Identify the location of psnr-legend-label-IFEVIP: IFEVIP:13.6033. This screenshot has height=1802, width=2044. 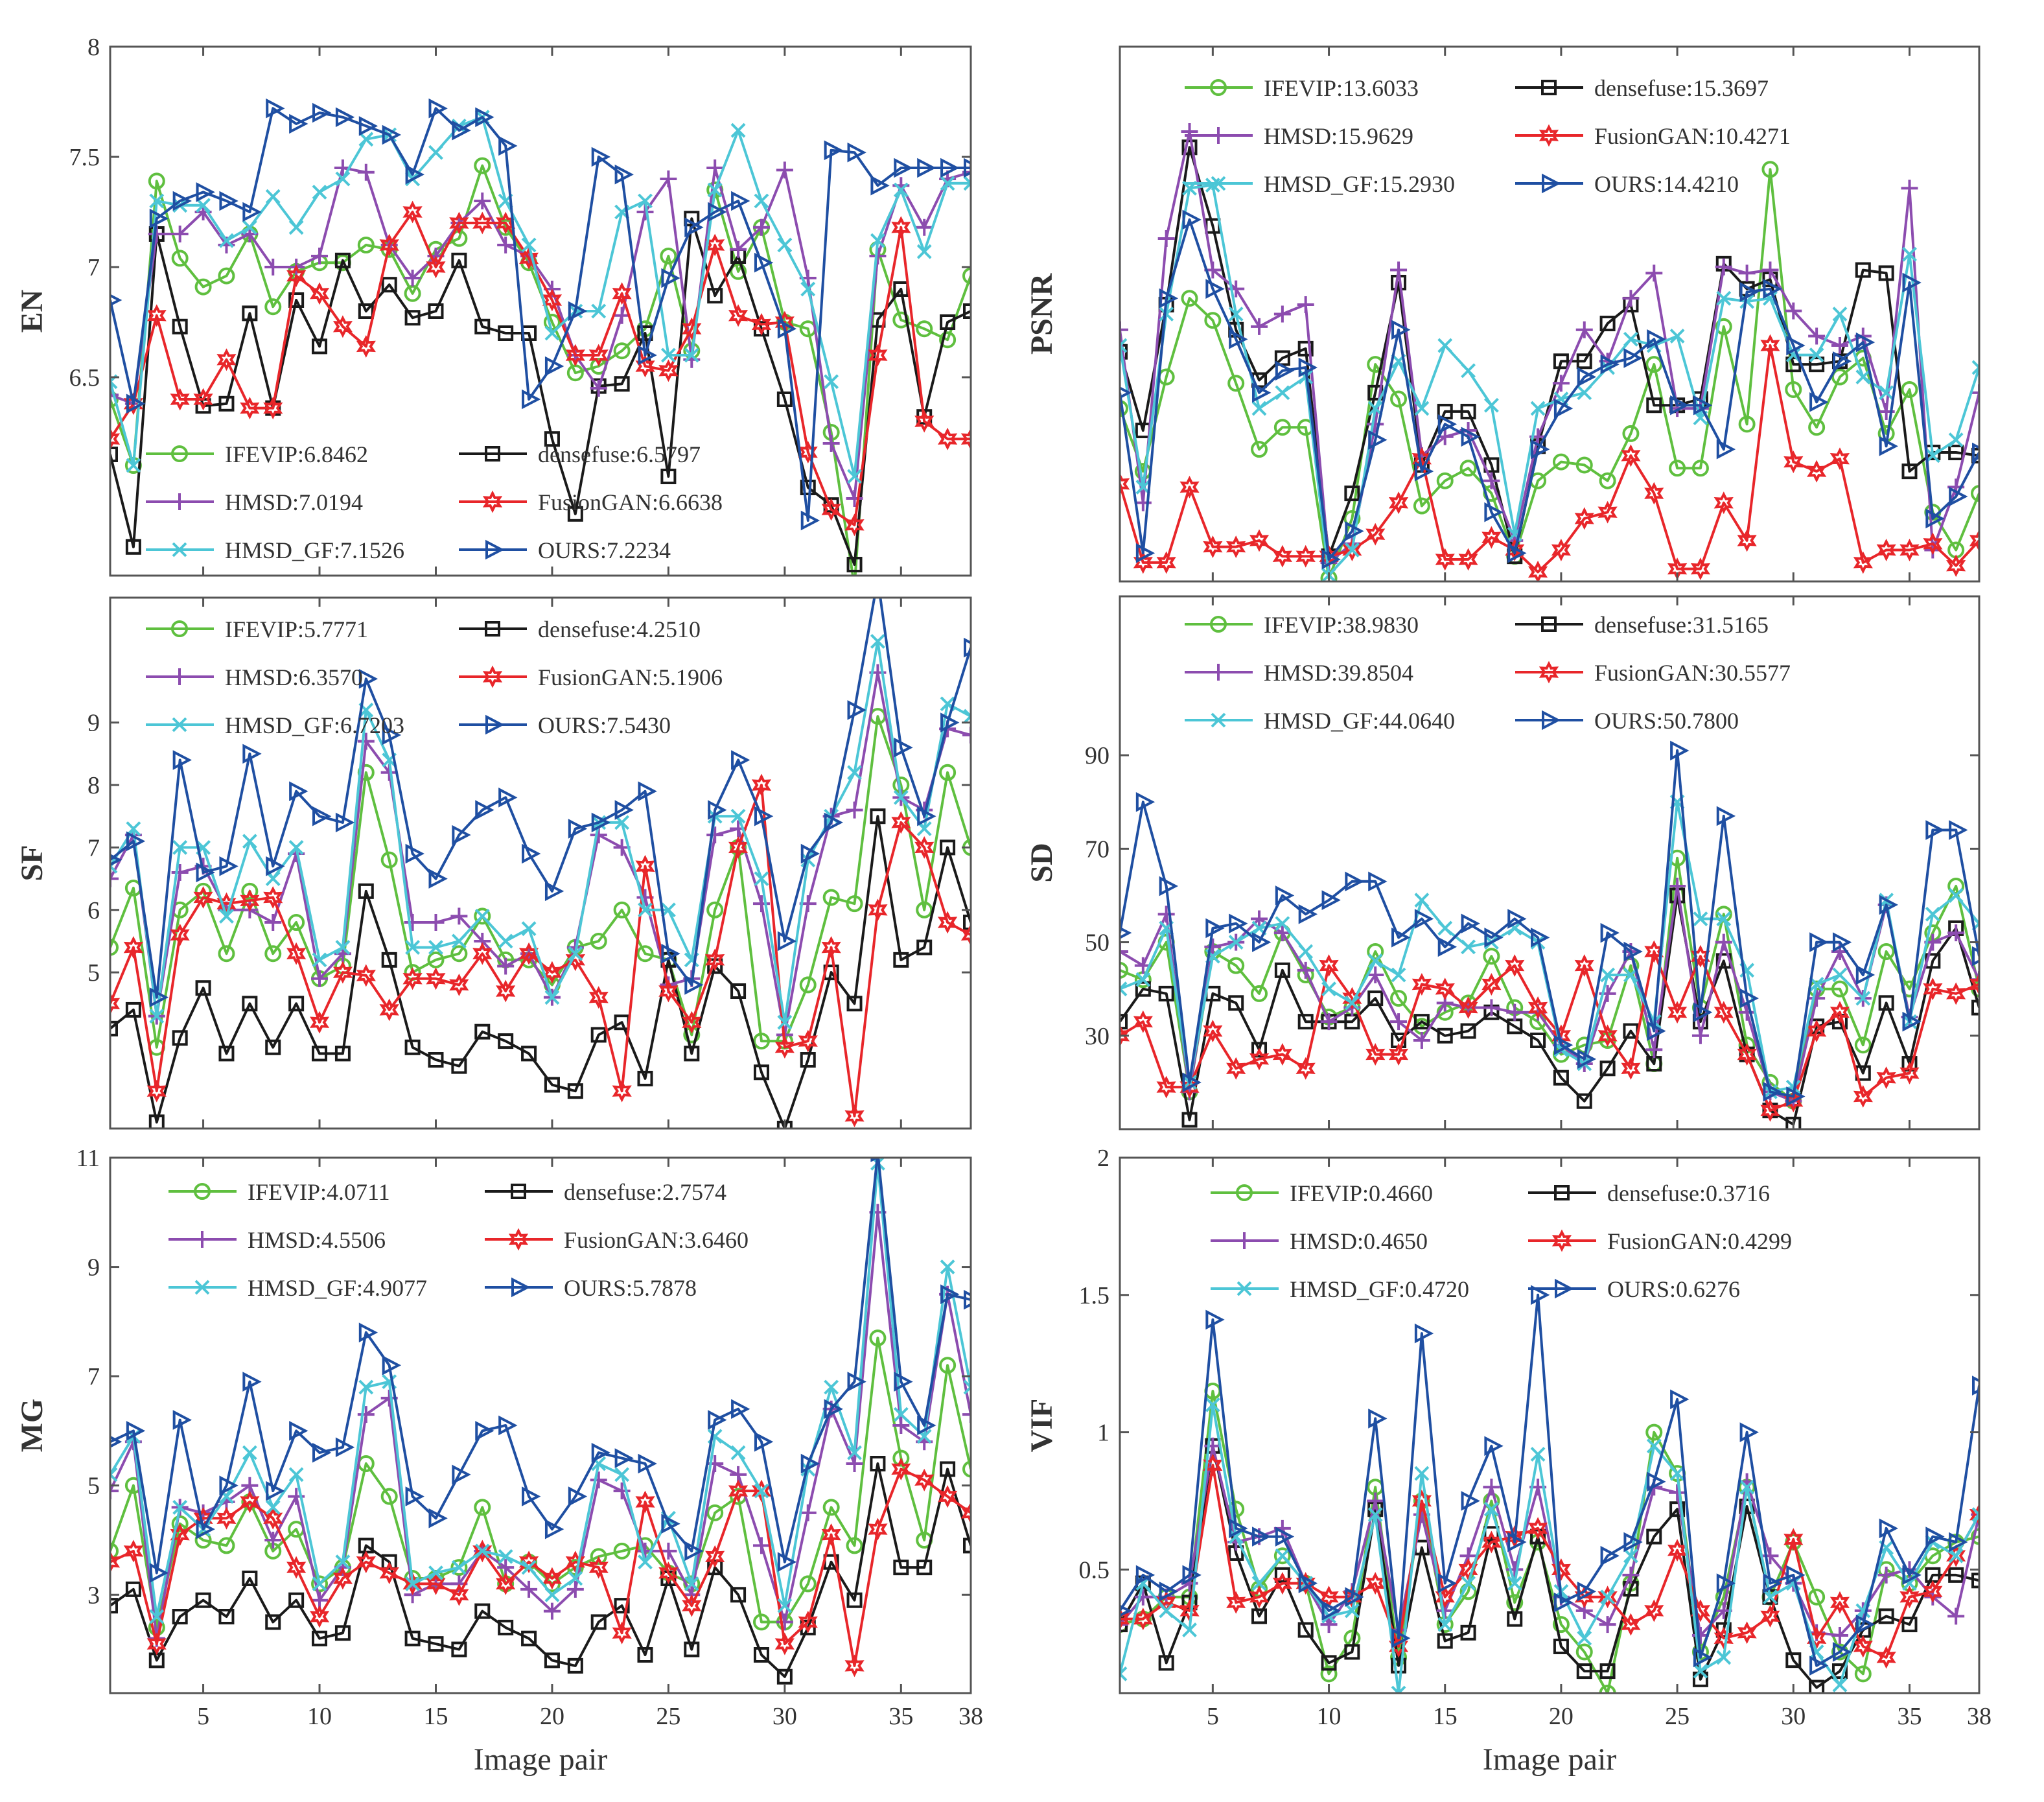
(1341, 88).